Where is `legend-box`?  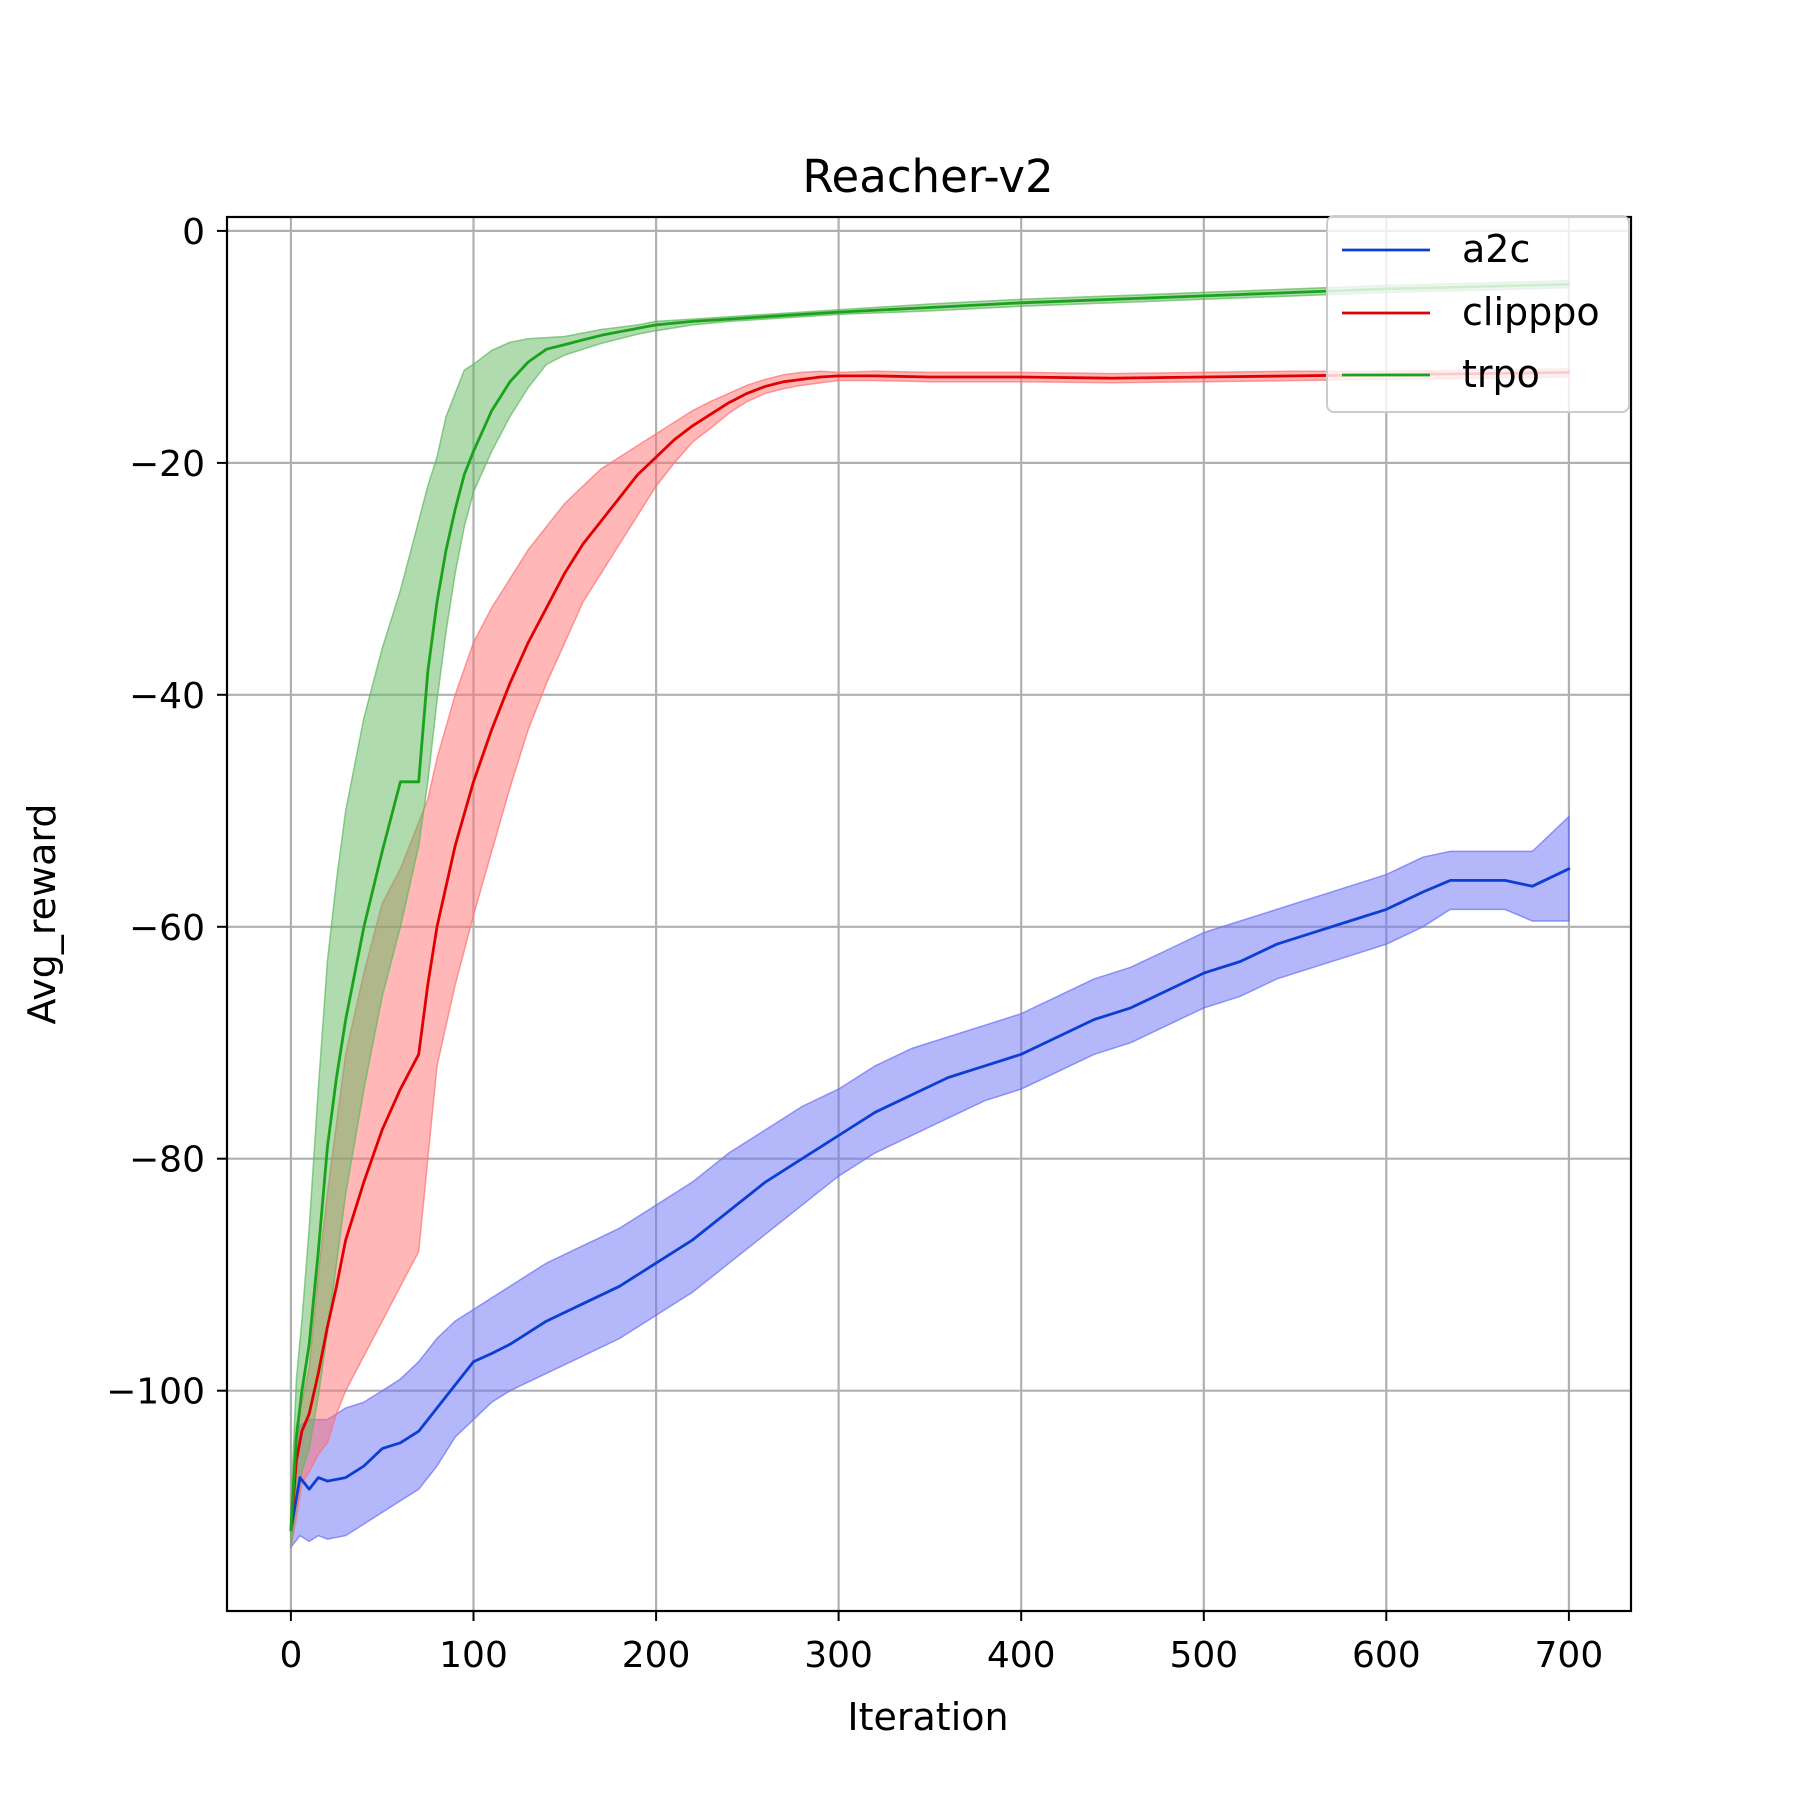
legend-box is located at coordinates (1478, 314).